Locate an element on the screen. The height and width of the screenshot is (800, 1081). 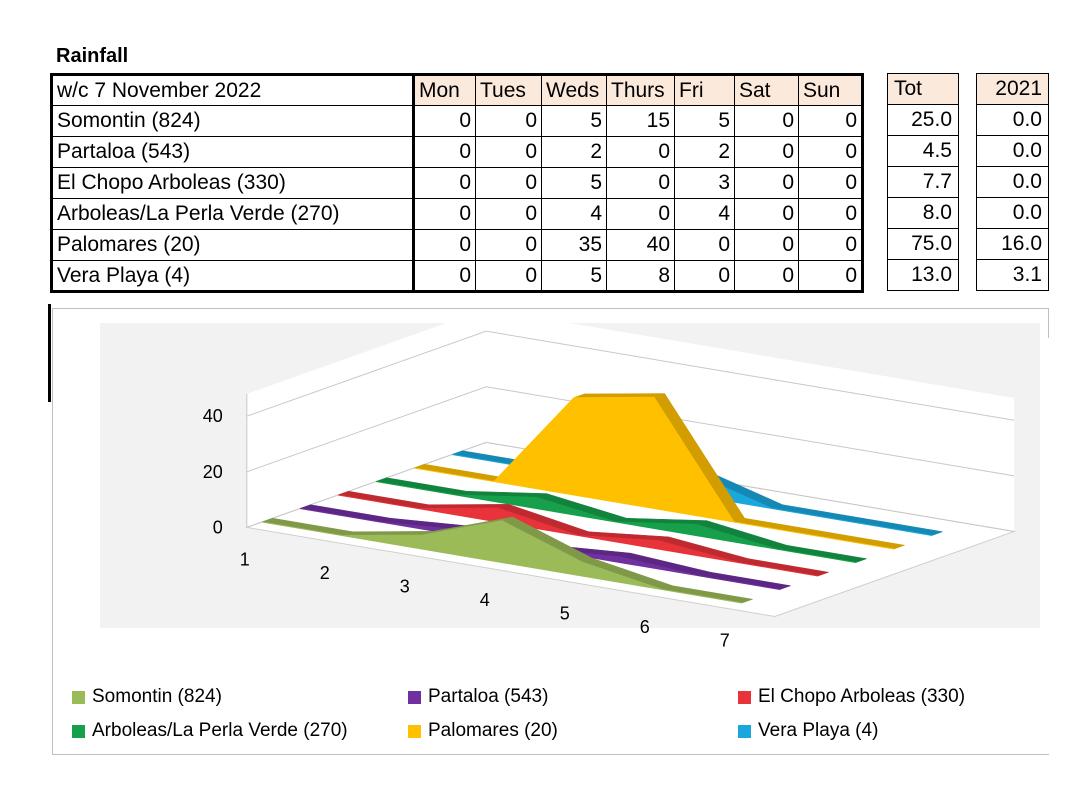
y-tick-label: 0 is located at coordinates (218, 527).